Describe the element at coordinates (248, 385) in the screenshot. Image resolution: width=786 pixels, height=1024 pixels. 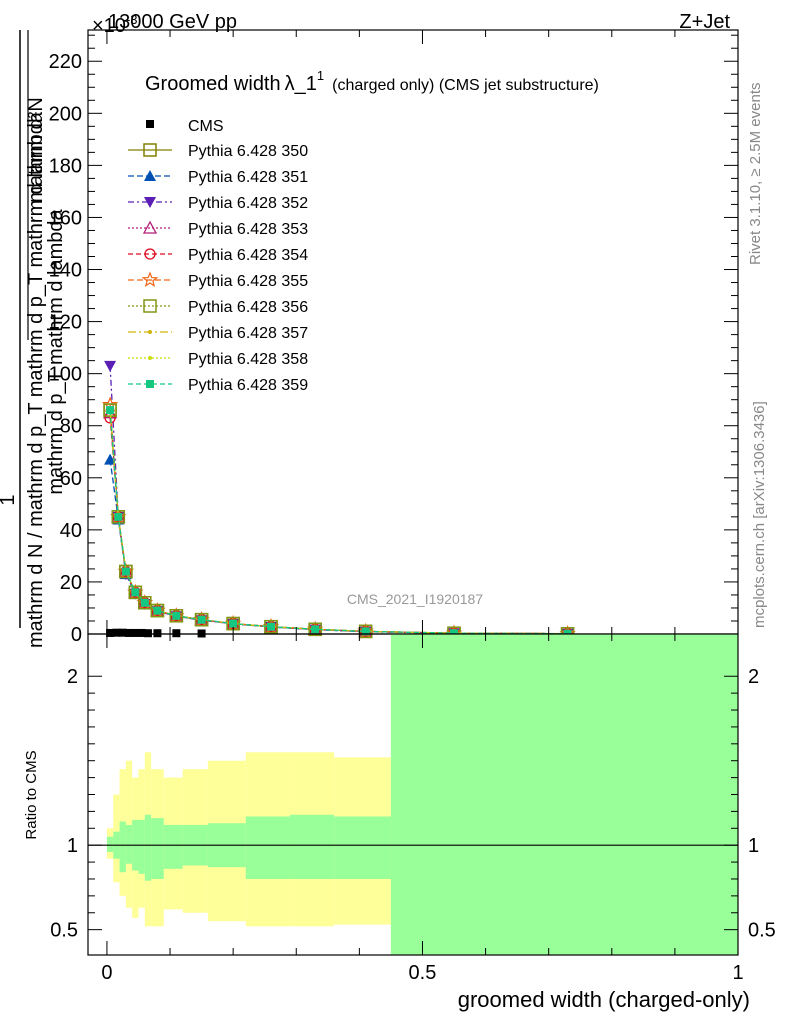
I see `legend-label: Pythia 6.428 359` at that location.